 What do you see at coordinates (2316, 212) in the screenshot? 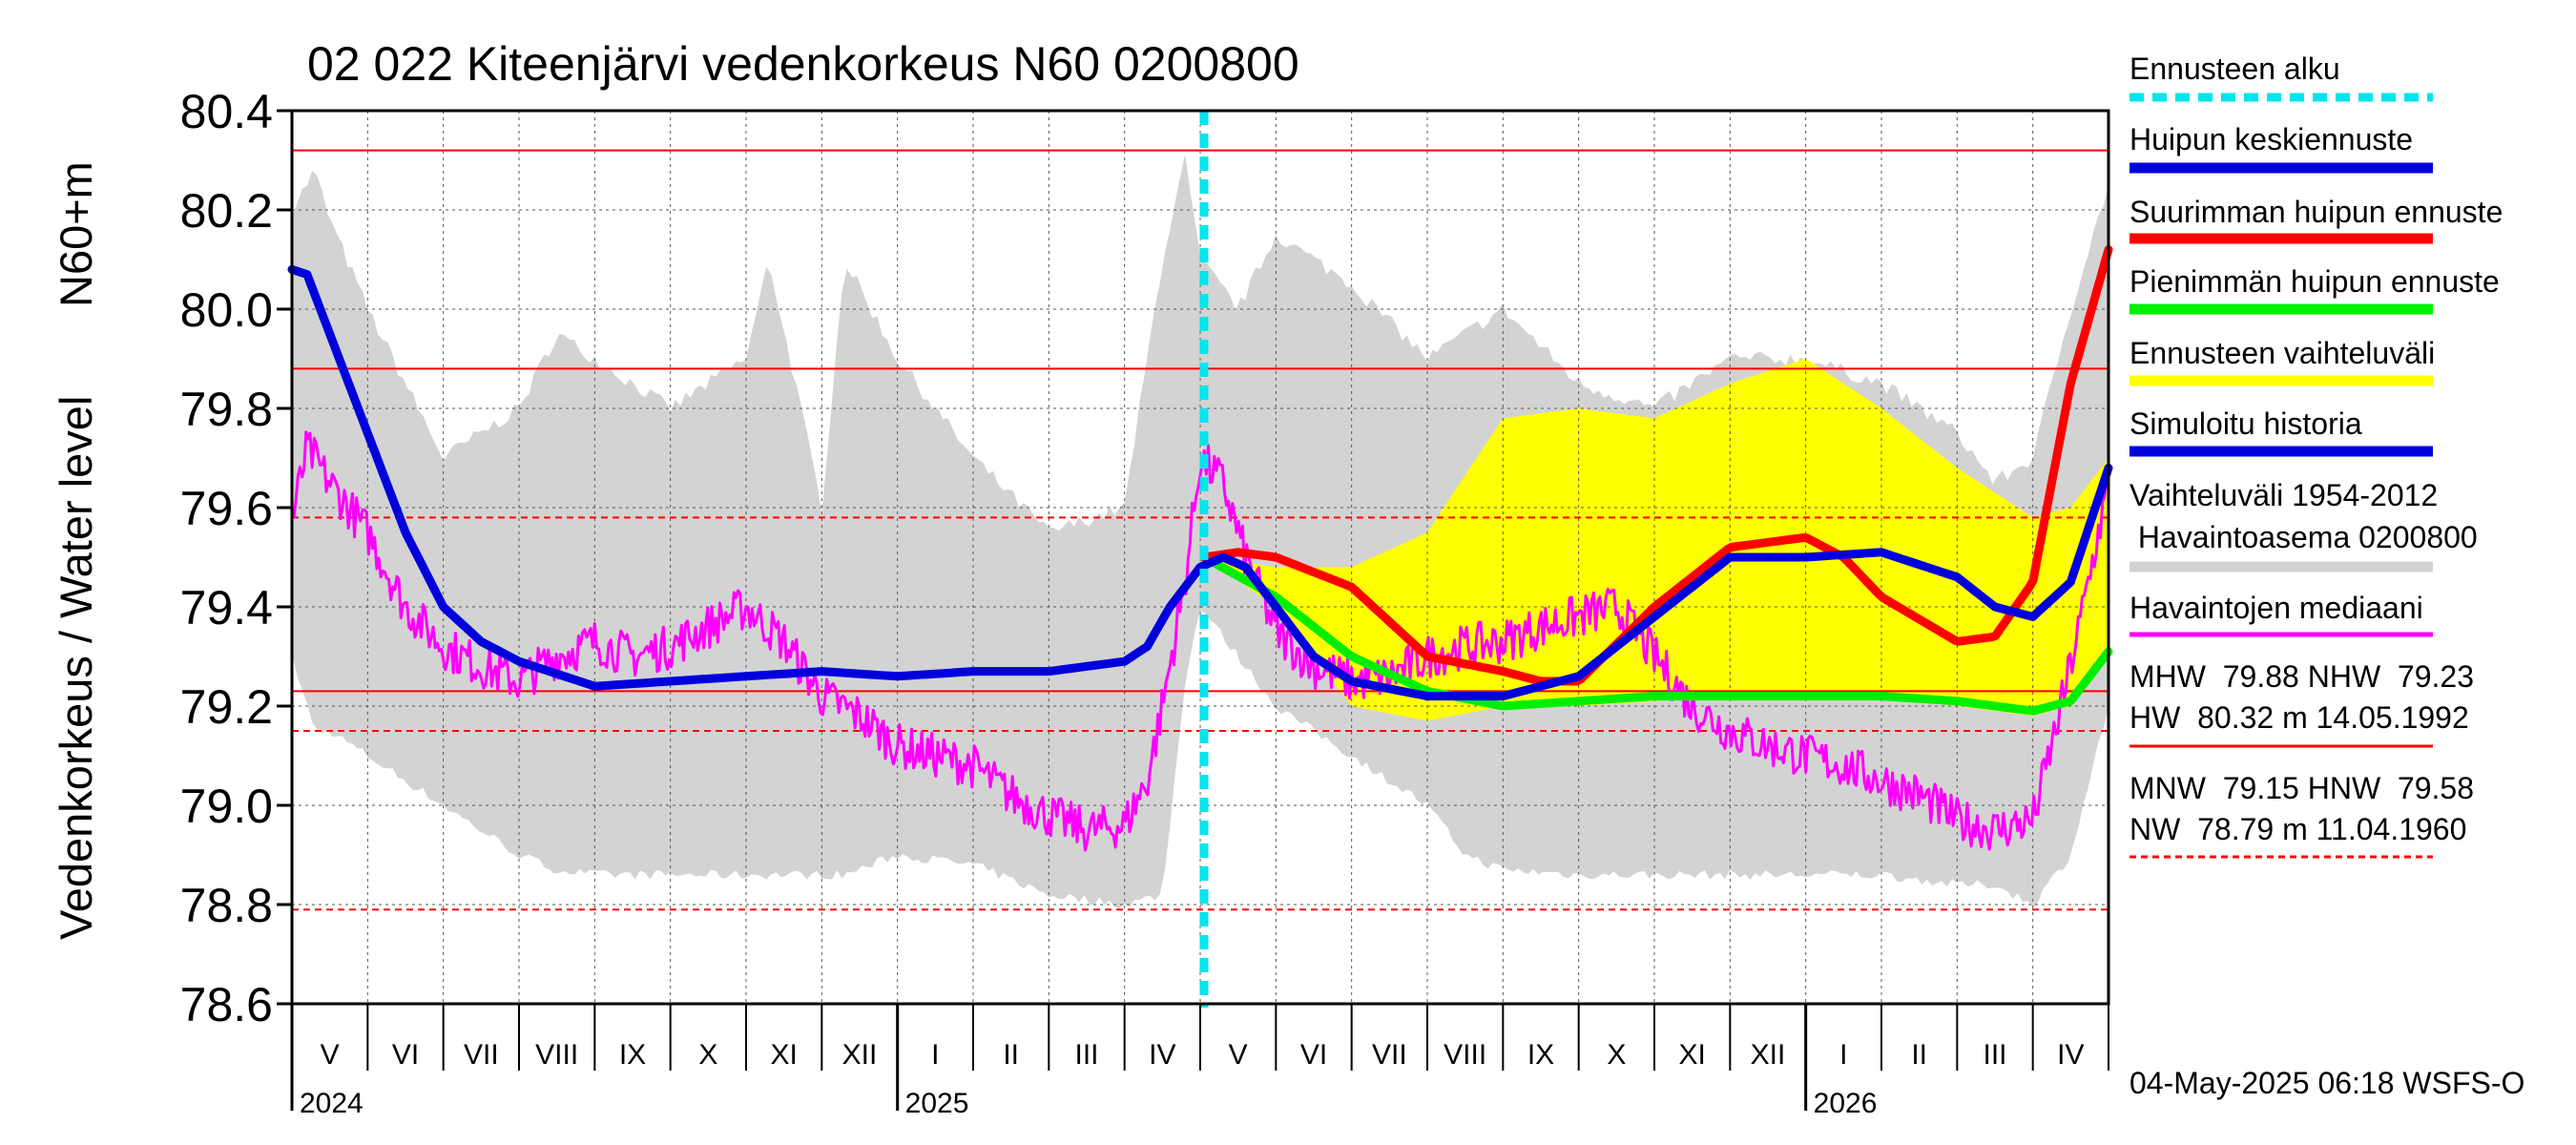
I see `legend-label-max-peak: Suurimman huipun ennuste` at bounding box center [2316, 212].